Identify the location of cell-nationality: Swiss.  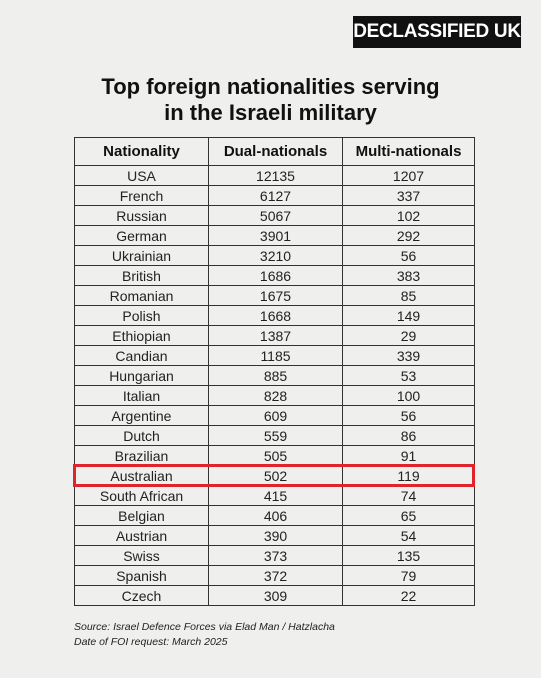
(141, 555).